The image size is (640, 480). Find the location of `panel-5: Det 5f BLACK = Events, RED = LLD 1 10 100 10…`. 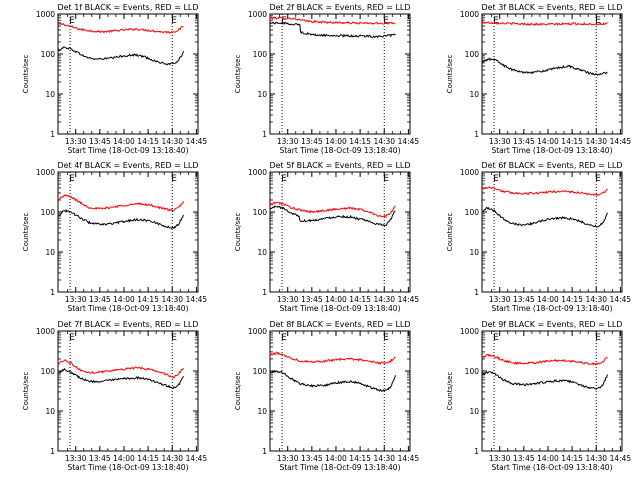

panel-5: Det 5f BLACK = Events, RED = LLD 1 10 100 10… is located at coordinates (326, 237).